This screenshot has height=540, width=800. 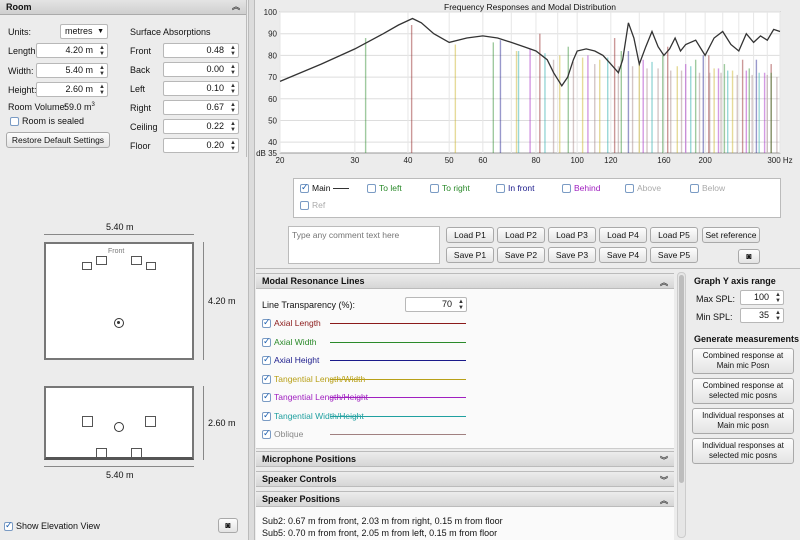 I want to click on legend-item-2: To right, so click(x=450, y=188).